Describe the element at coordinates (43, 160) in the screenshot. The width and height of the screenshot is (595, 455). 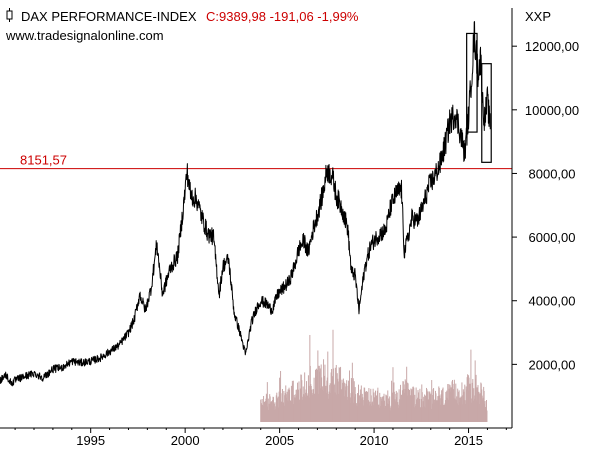
I see `support-line-label: 8151,57` at that location.